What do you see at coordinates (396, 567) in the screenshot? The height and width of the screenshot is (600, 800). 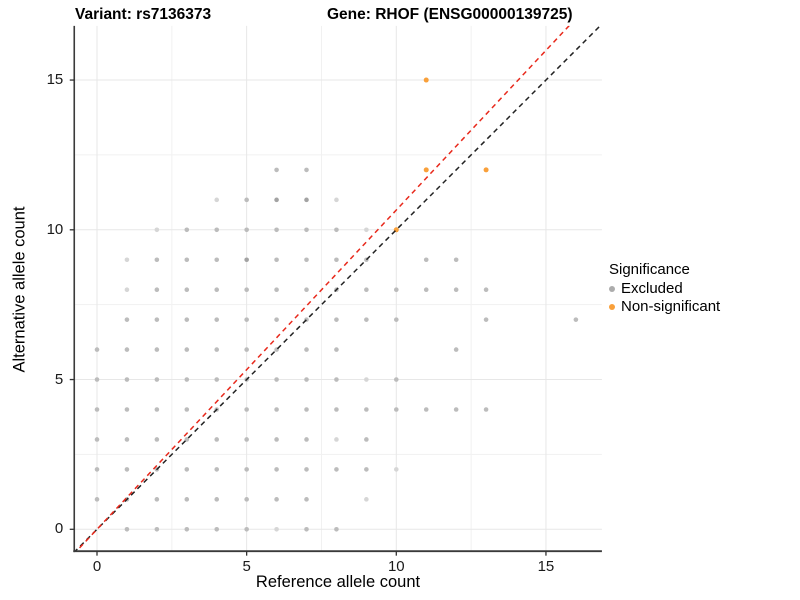 I see `x-tick-label: 10` at bounding box center [396, 567].